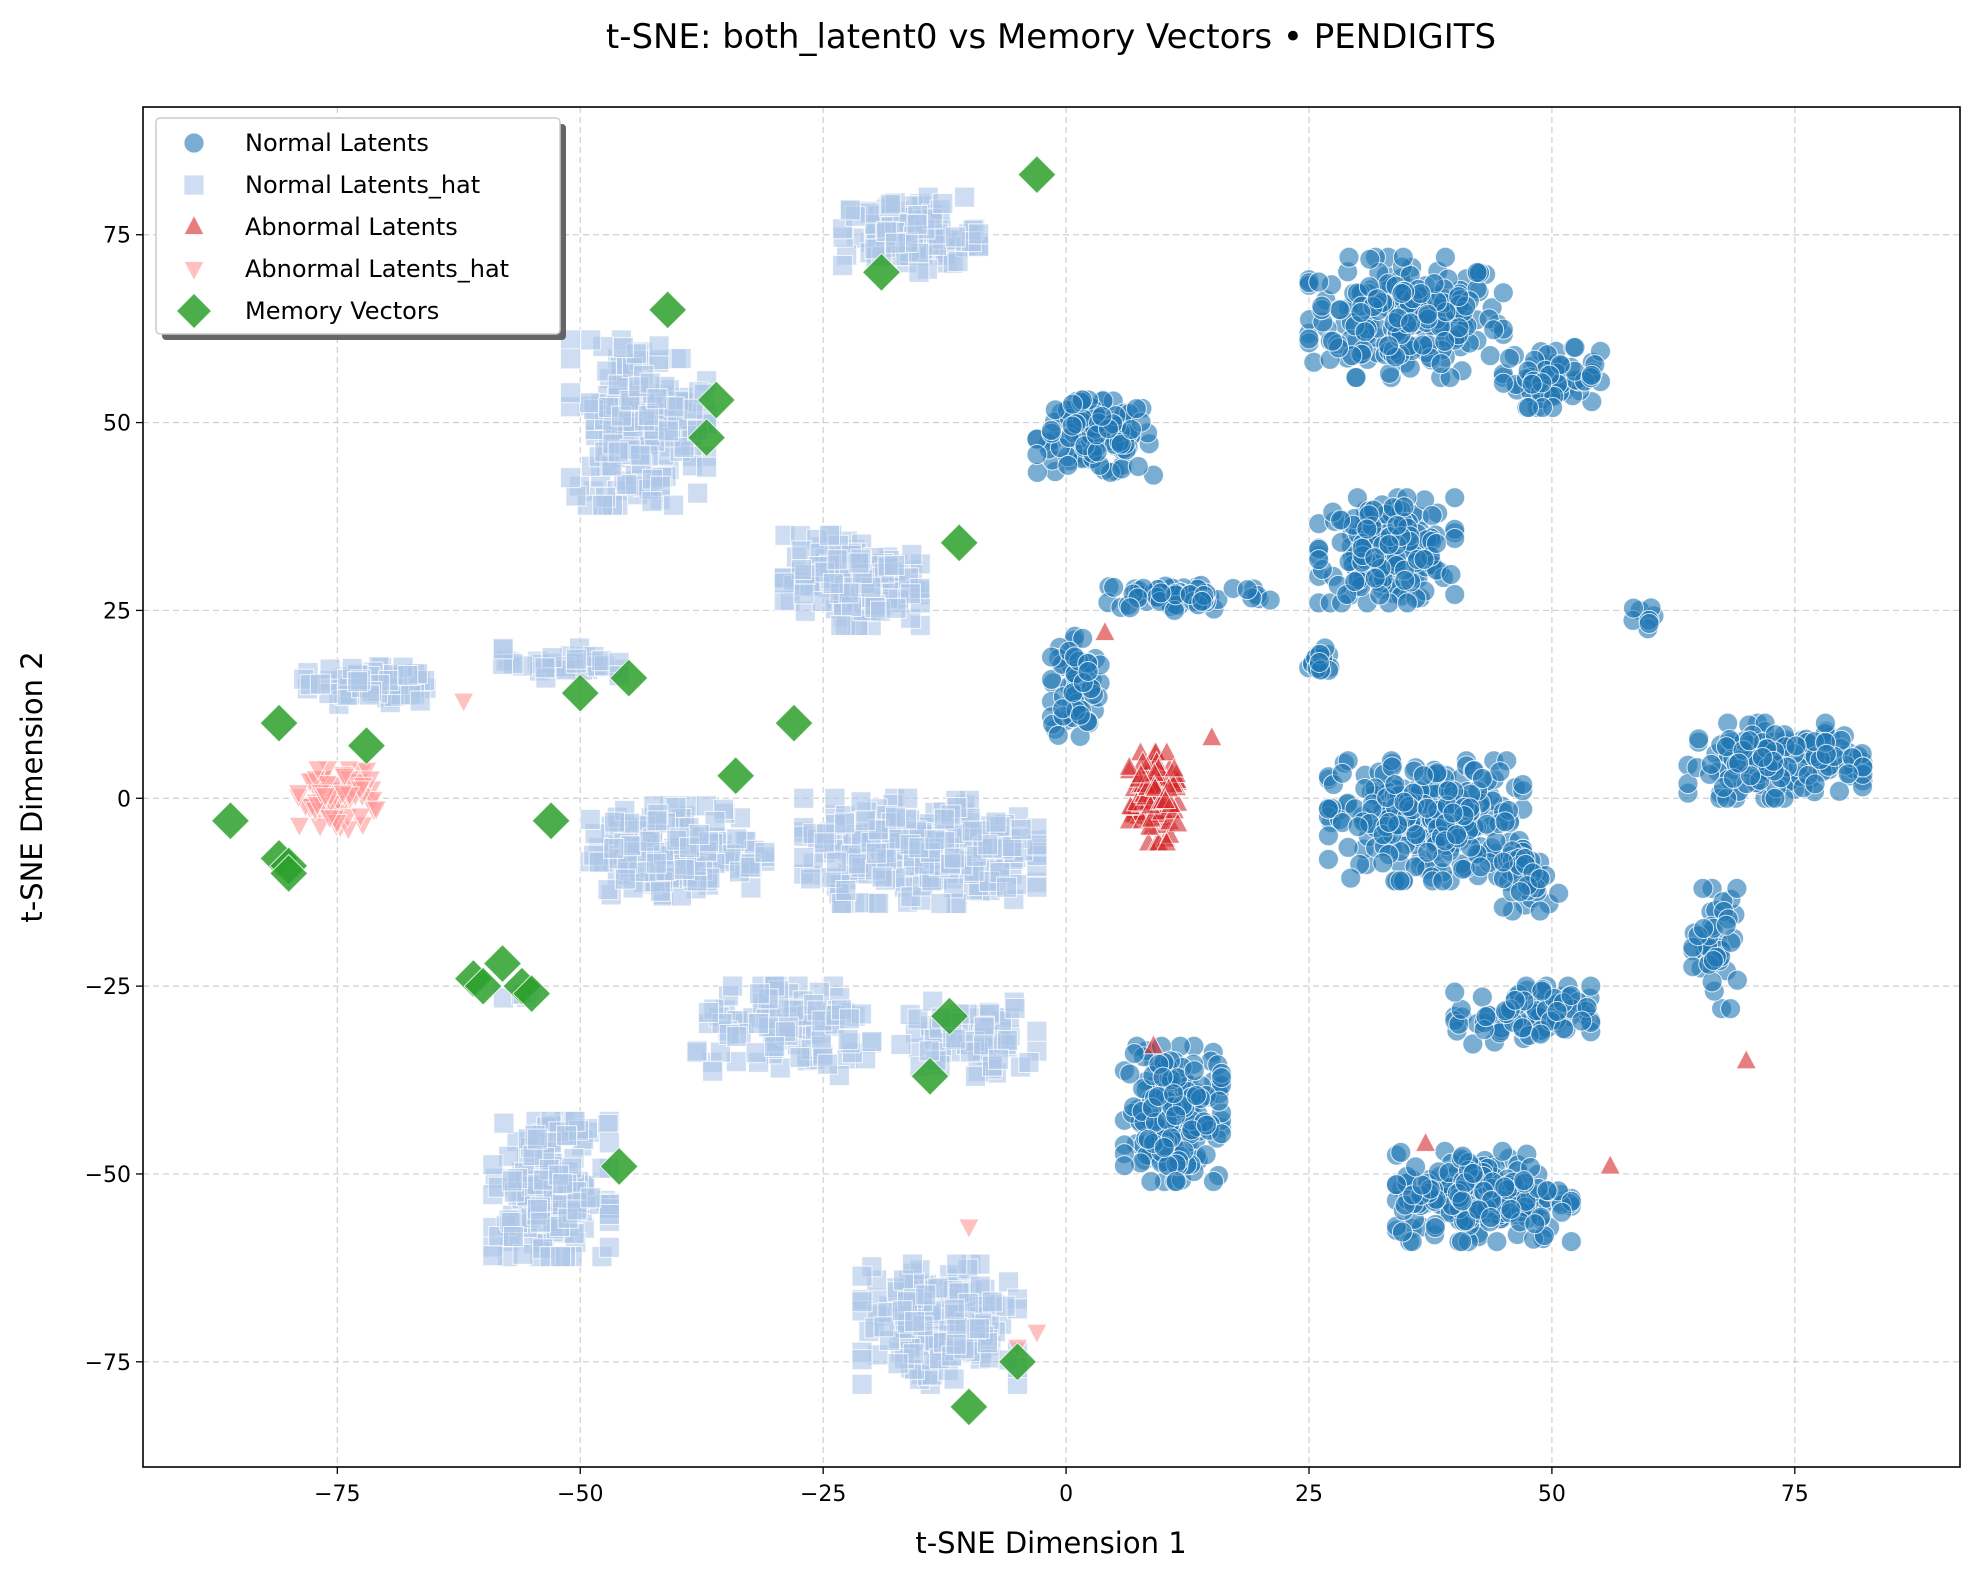 This screenshot has width=1979, height=1579. What do you see at coordinates (1795, 1494) in the screenshot?
I see `x-tick-label: 75` at bounding box center [1795, 1494].